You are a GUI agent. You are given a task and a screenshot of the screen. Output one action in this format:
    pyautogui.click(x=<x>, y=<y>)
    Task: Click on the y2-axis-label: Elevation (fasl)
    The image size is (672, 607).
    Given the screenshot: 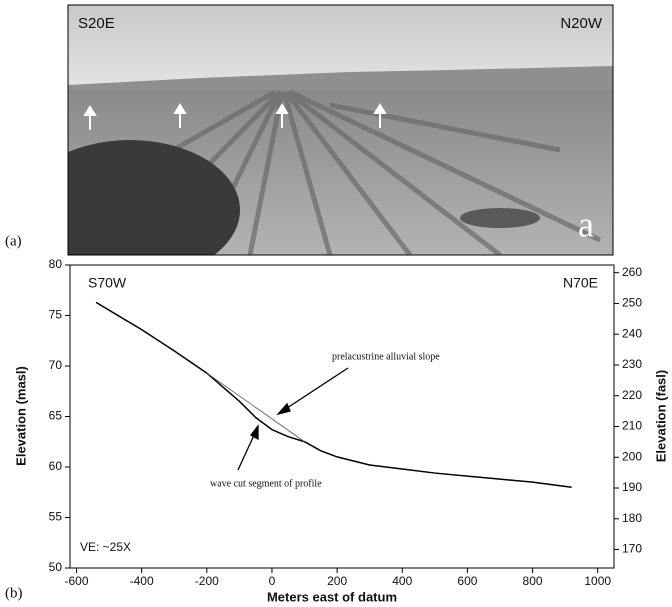 What is the action you would take?
    pyautogui.click(x=660, y=416)
    